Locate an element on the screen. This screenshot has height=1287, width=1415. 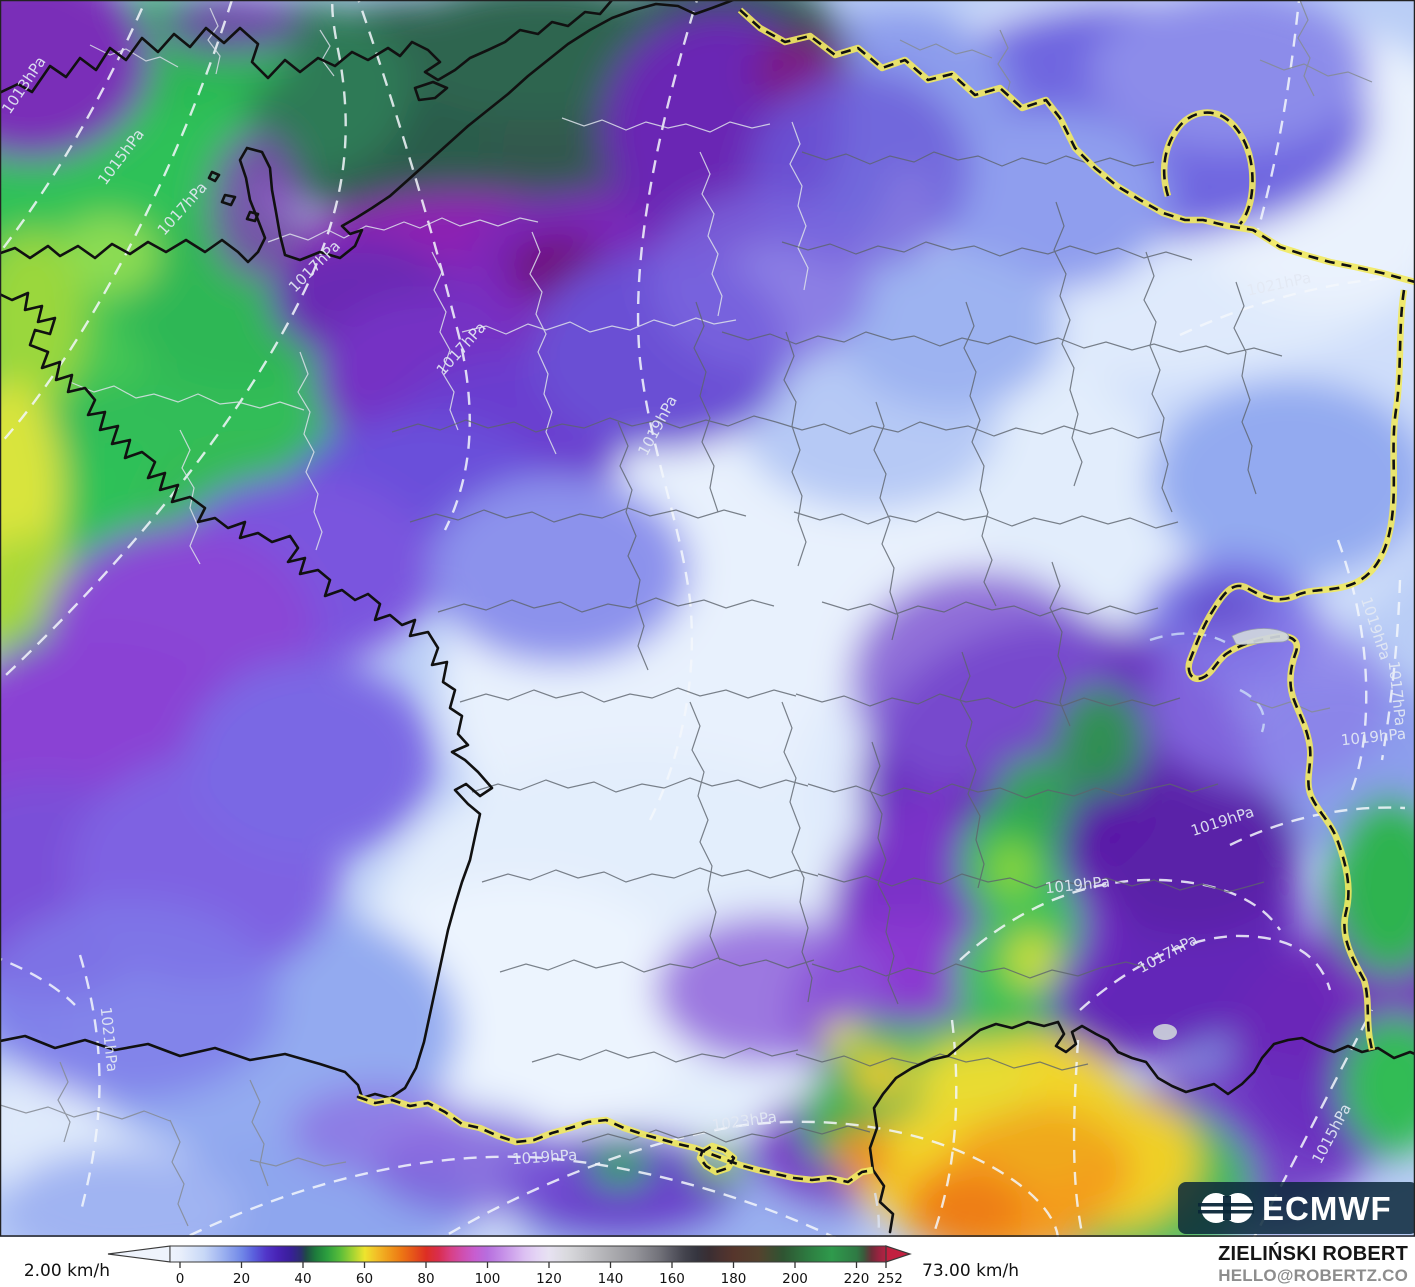
colorbar-min-label: 2.00 km/h is located at coordinates (67, 1271).